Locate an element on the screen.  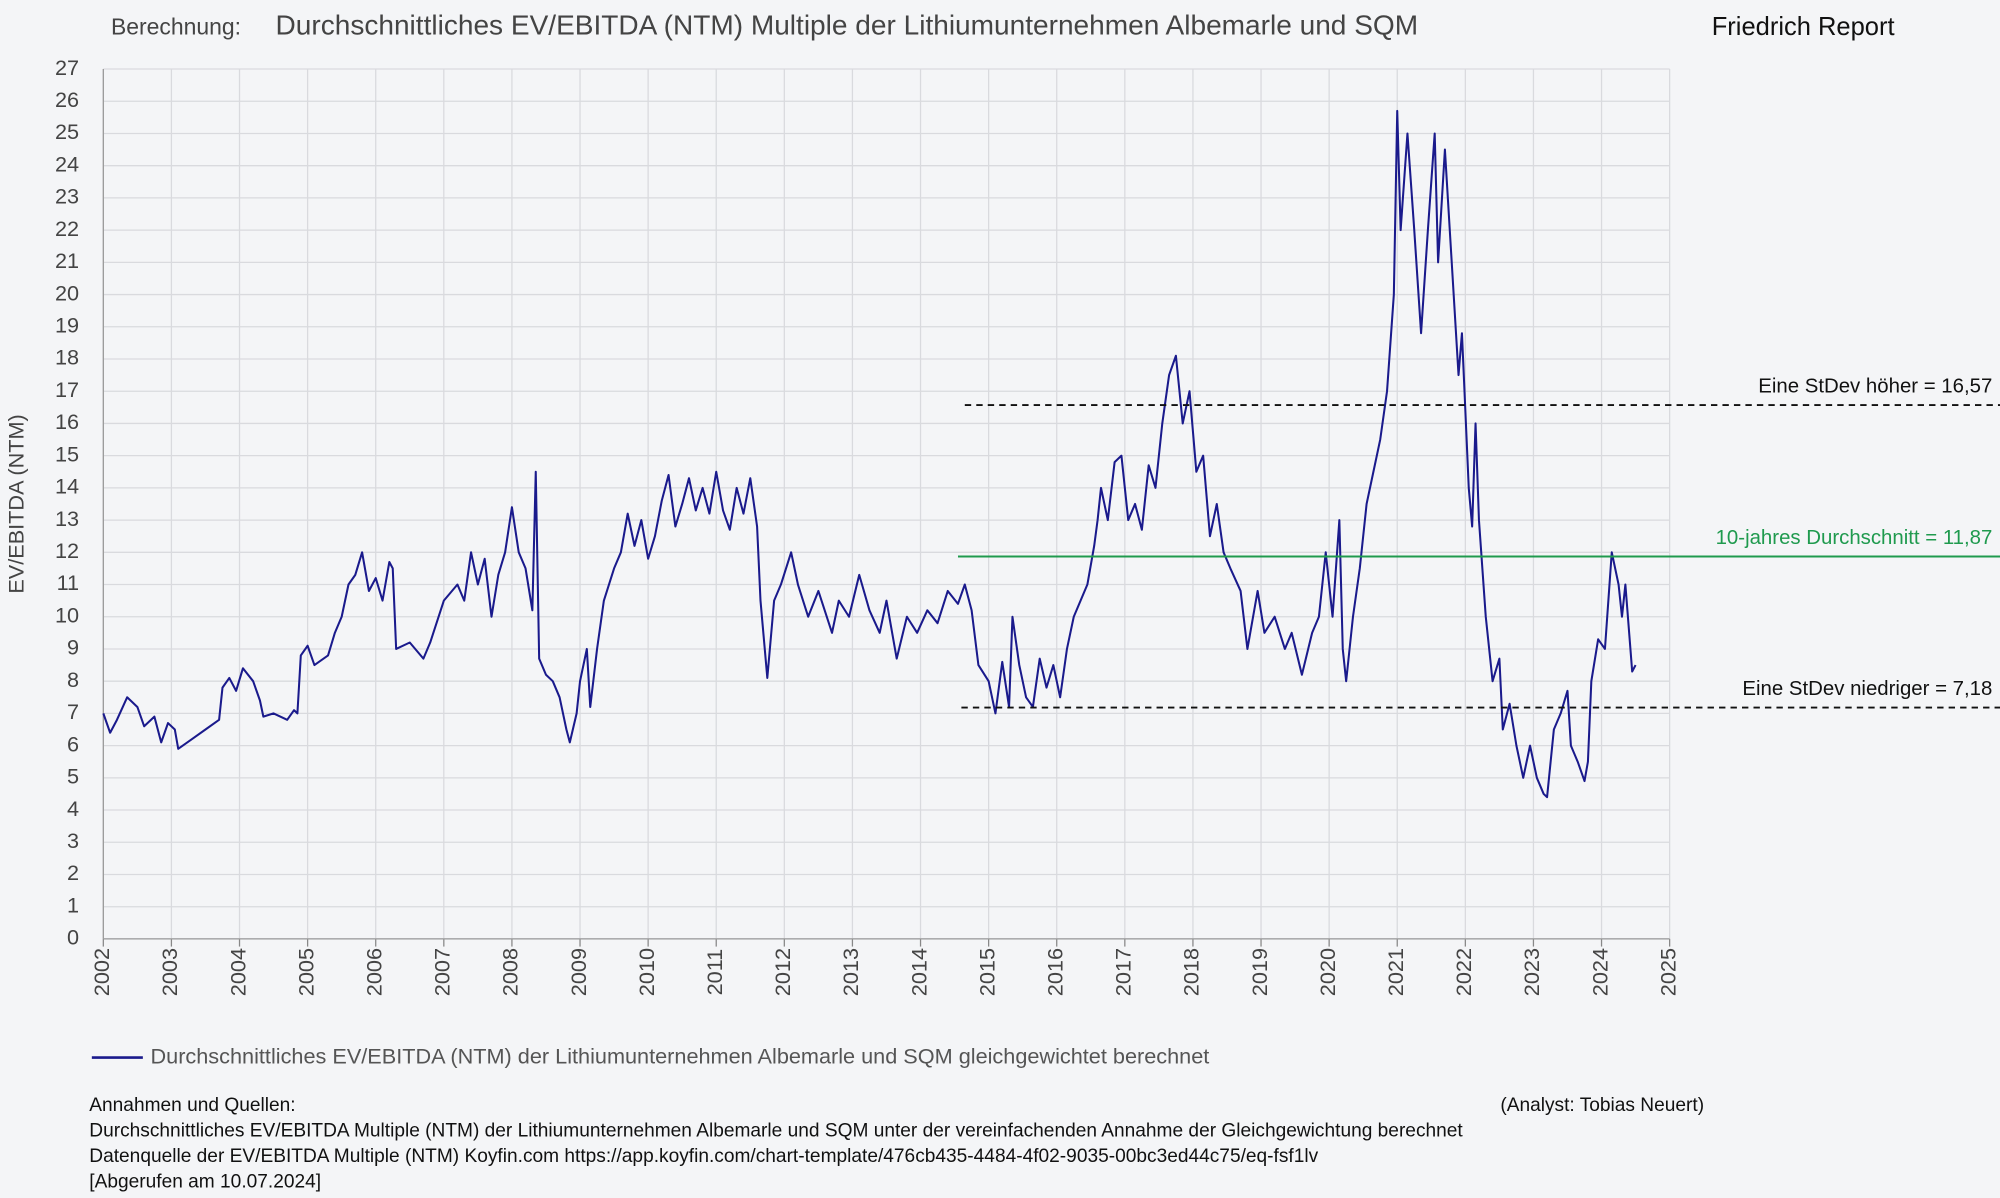
y-tick-label: 14 is located at coordinates (67, 486).